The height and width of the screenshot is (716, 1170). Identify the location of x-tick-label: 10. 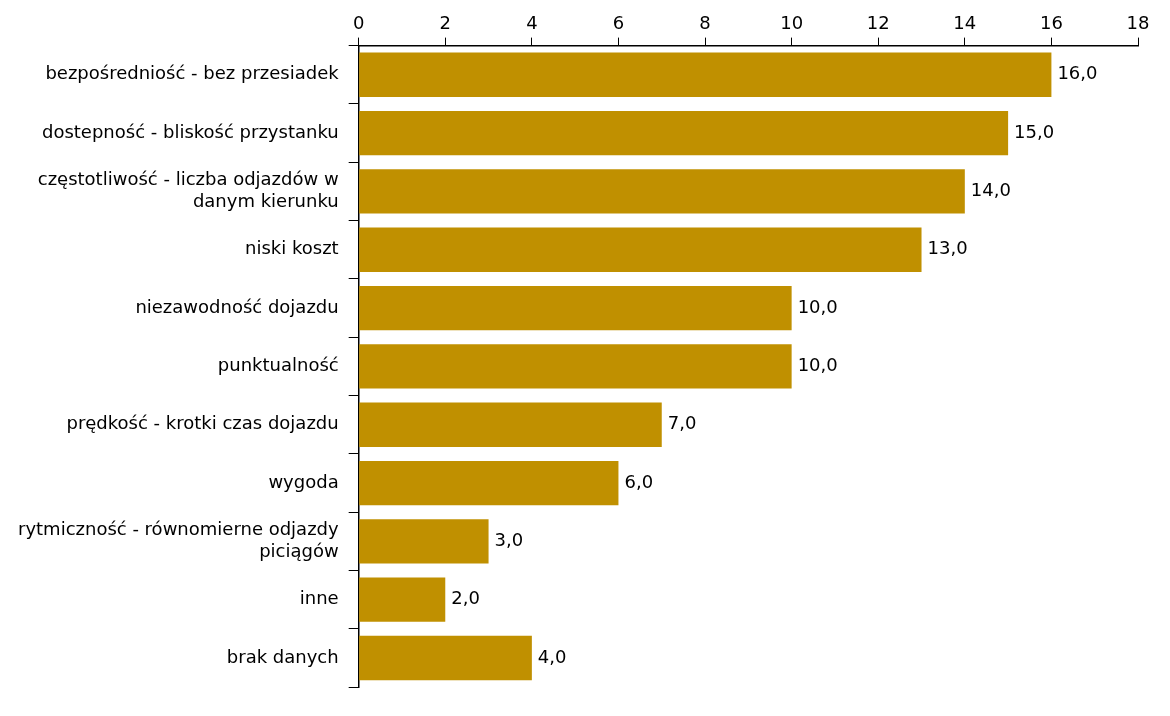
(792, 23).